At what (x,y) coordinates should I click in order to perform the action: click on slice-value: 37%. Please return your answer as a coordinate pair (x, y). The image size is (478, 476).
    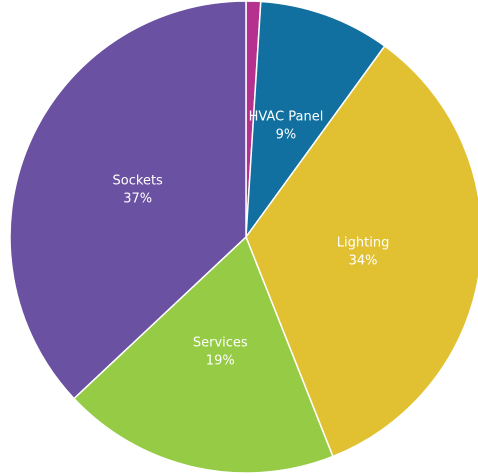
    Looking at the image, I should click on (137, 199).